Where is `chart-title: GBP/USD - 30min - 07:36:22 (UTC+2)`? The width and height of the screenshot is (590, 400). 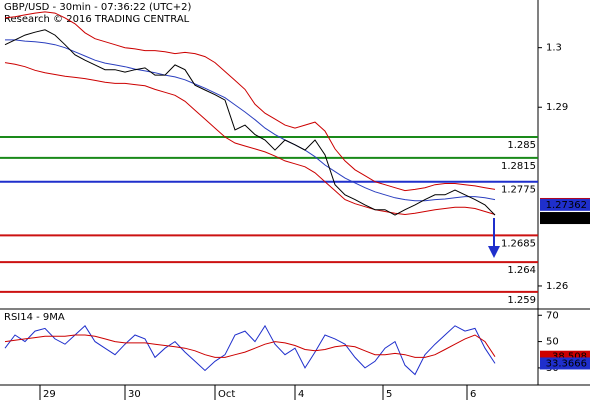
chart-title: GBP/USD - 30min - 07:36:22 (UTC+2) is located at coordinates (97, 7).